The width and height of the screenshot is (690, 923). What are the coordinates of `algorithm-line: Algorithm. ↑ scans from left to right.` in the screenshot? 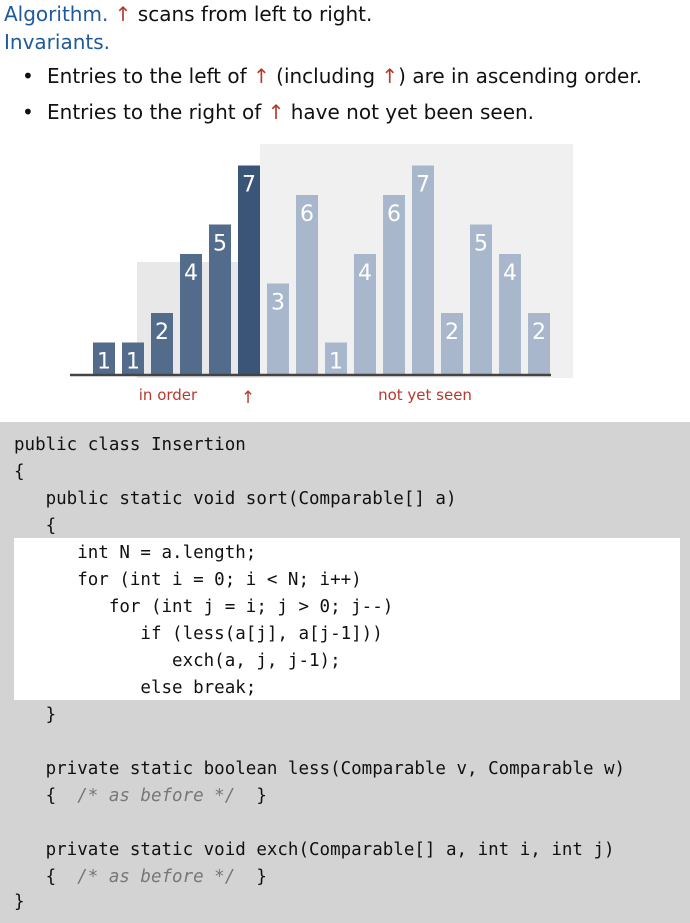 It's located at (188, 14).